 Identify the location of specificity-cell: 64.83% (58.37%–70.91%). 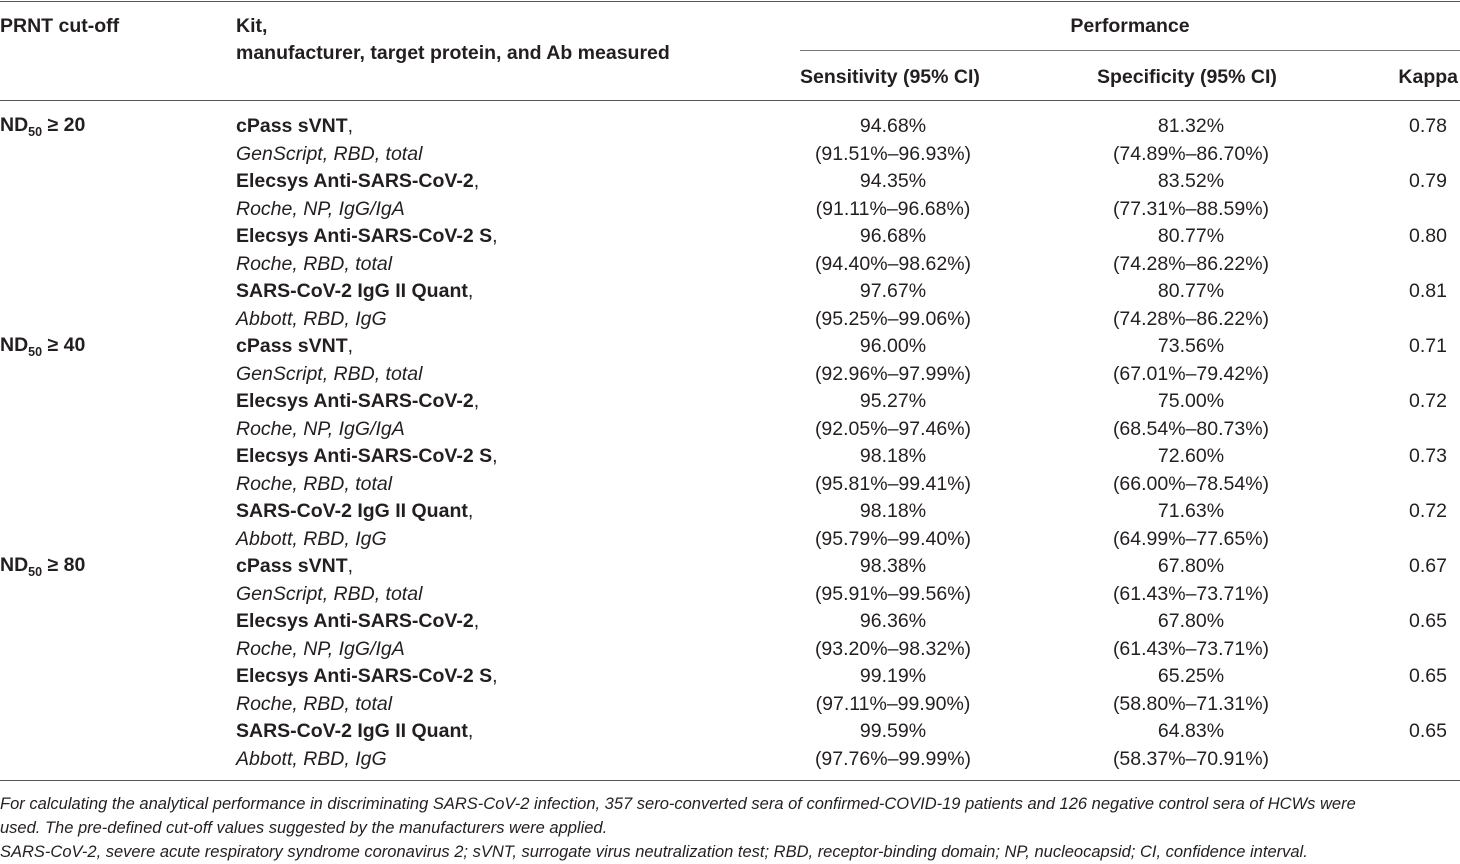
(1191, 745).